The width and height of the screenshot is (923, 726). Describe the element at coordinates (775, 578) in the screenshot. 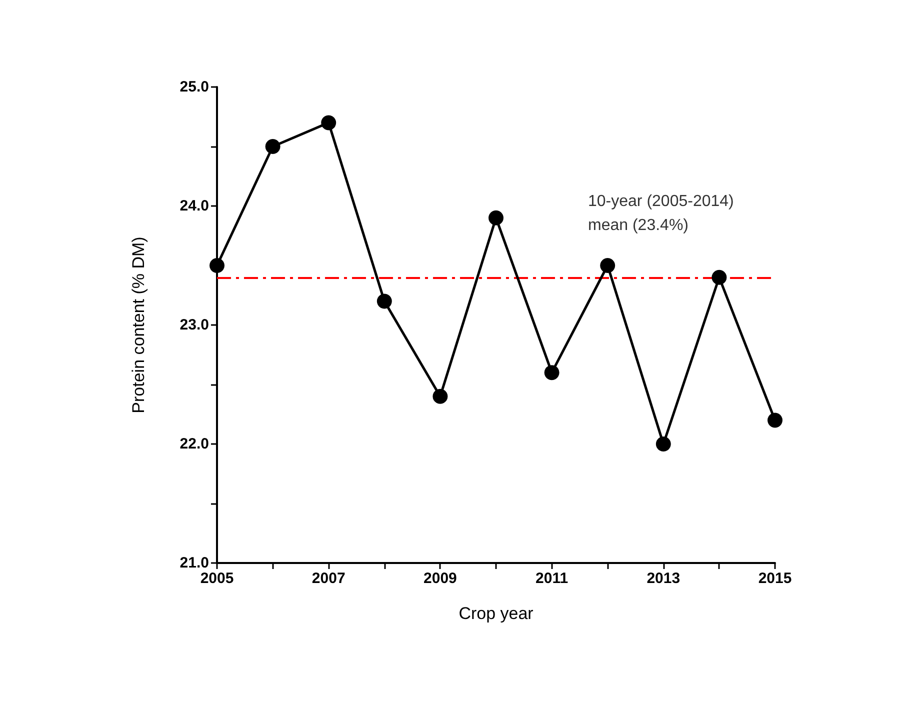

I see `x-tick-label: 2015` at that location.